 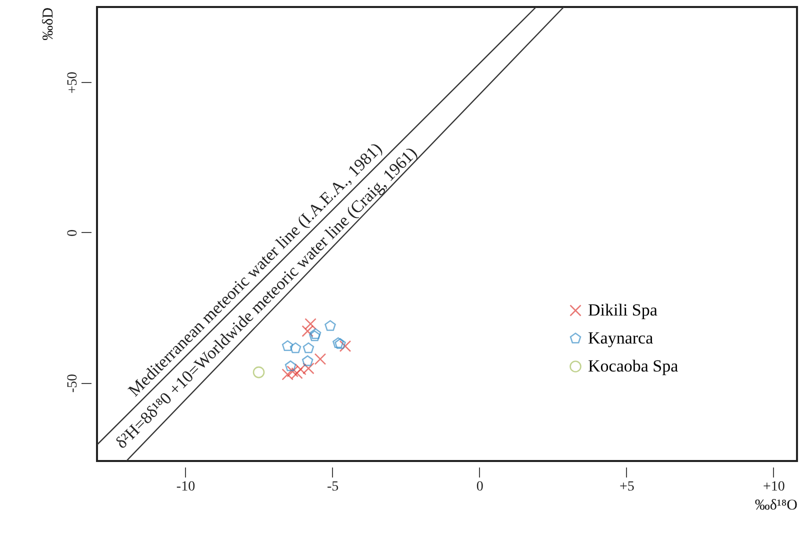 What do you see at coordinates (480, 487) in the screenshot?
I see `x-tick-label: 0` at bounding box center [480, 487].